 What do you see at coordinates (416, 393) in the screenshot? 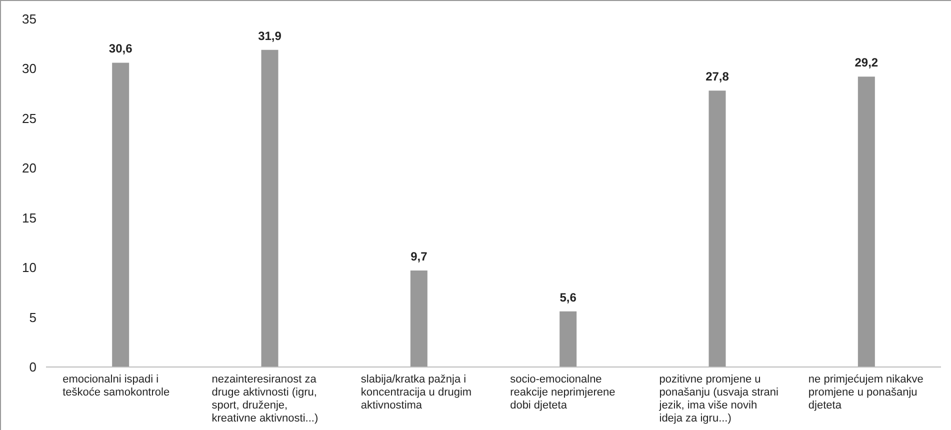
I see `x-tick-label: slabija/kratka pažnja i koncentracija u drugim aktivnostima` at bounding box center [416, 393].